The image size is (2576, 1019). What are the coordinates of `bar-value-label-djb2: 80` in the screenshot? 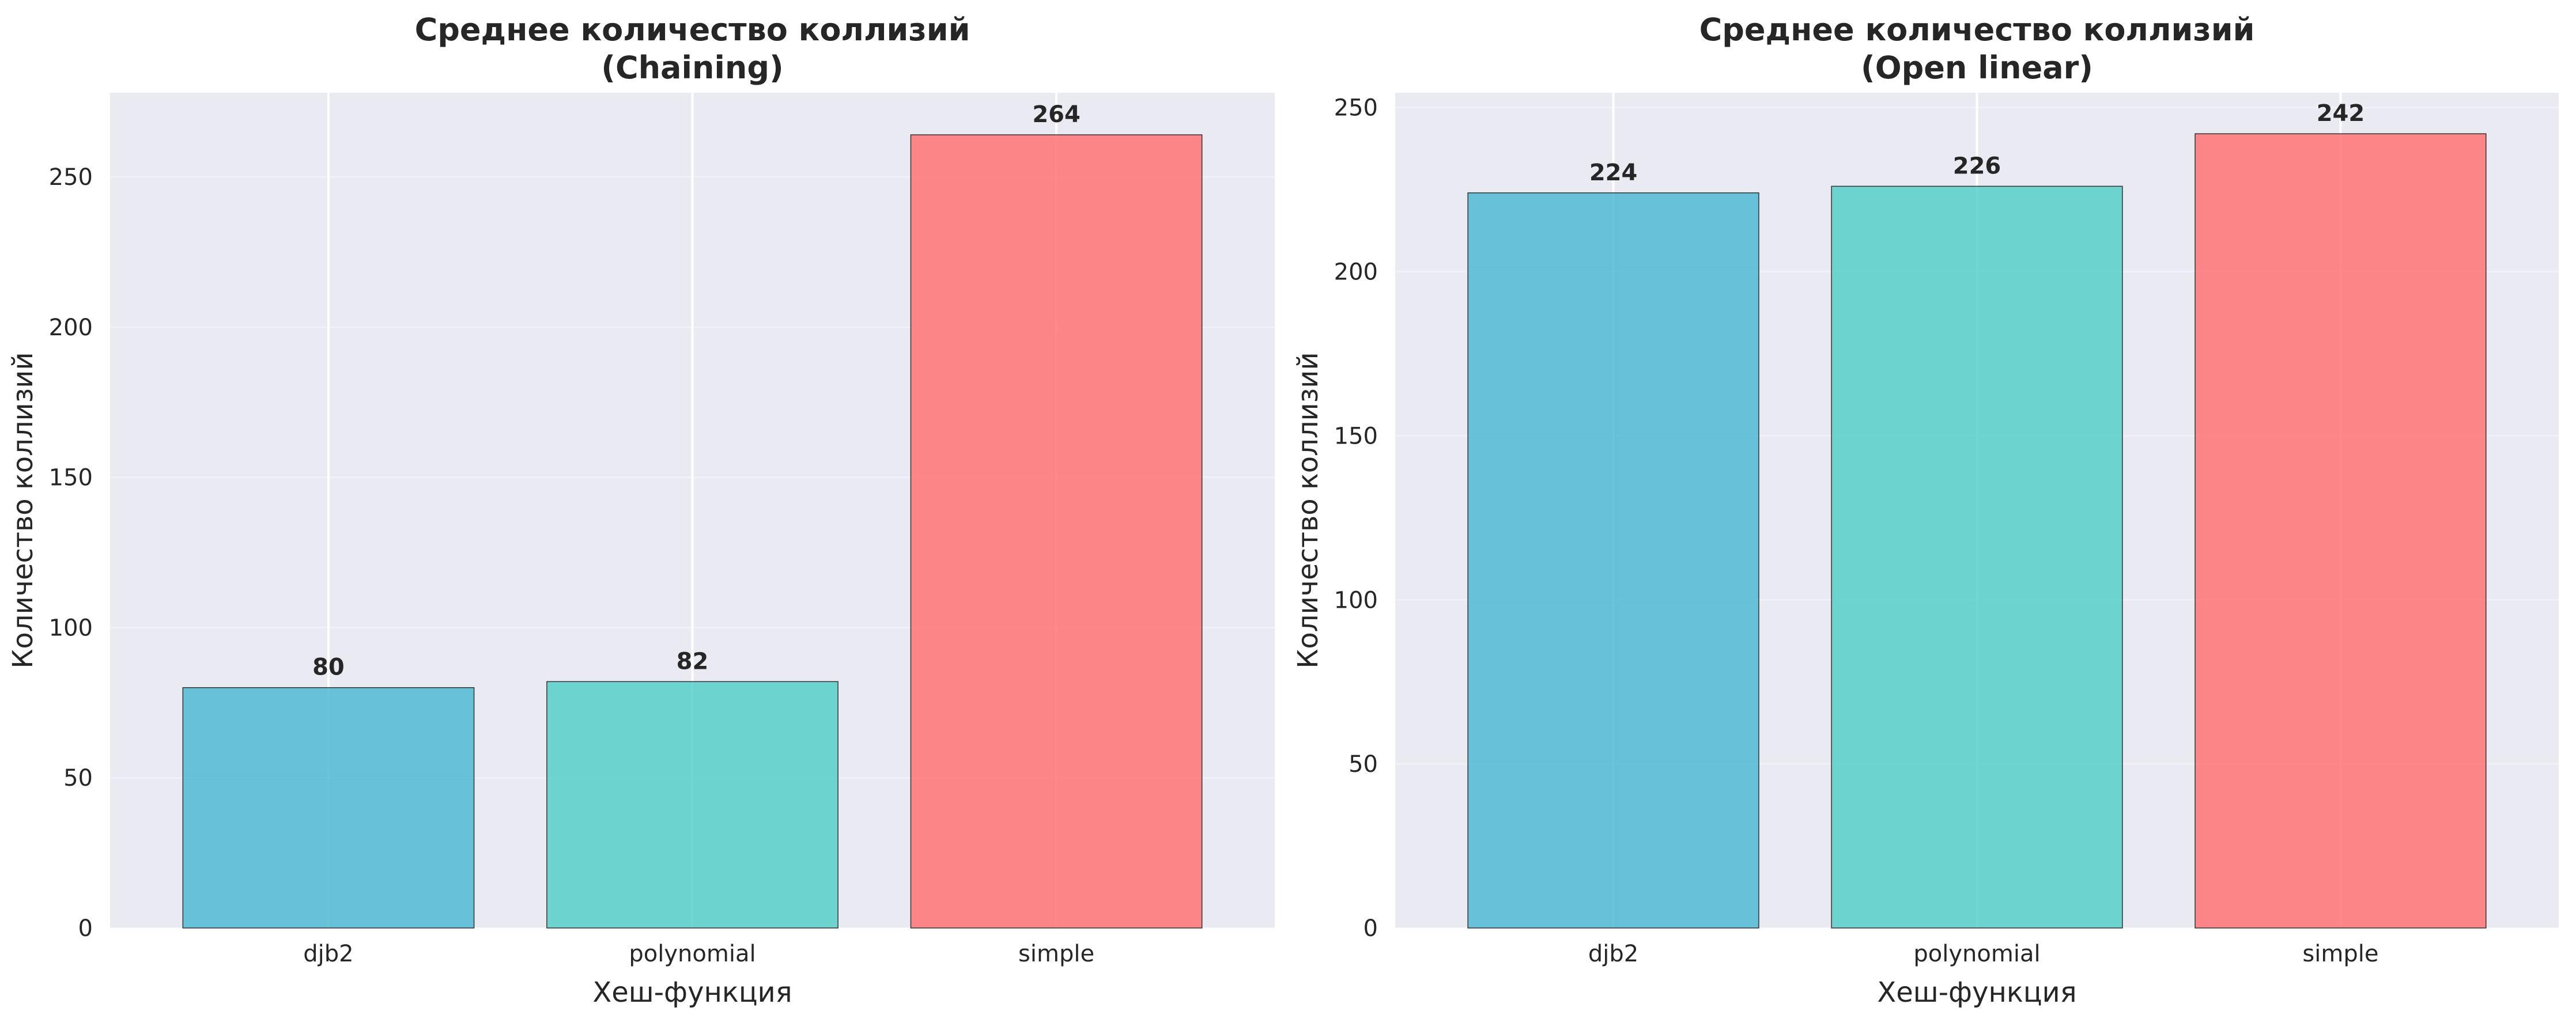 It's located at (328, 667).